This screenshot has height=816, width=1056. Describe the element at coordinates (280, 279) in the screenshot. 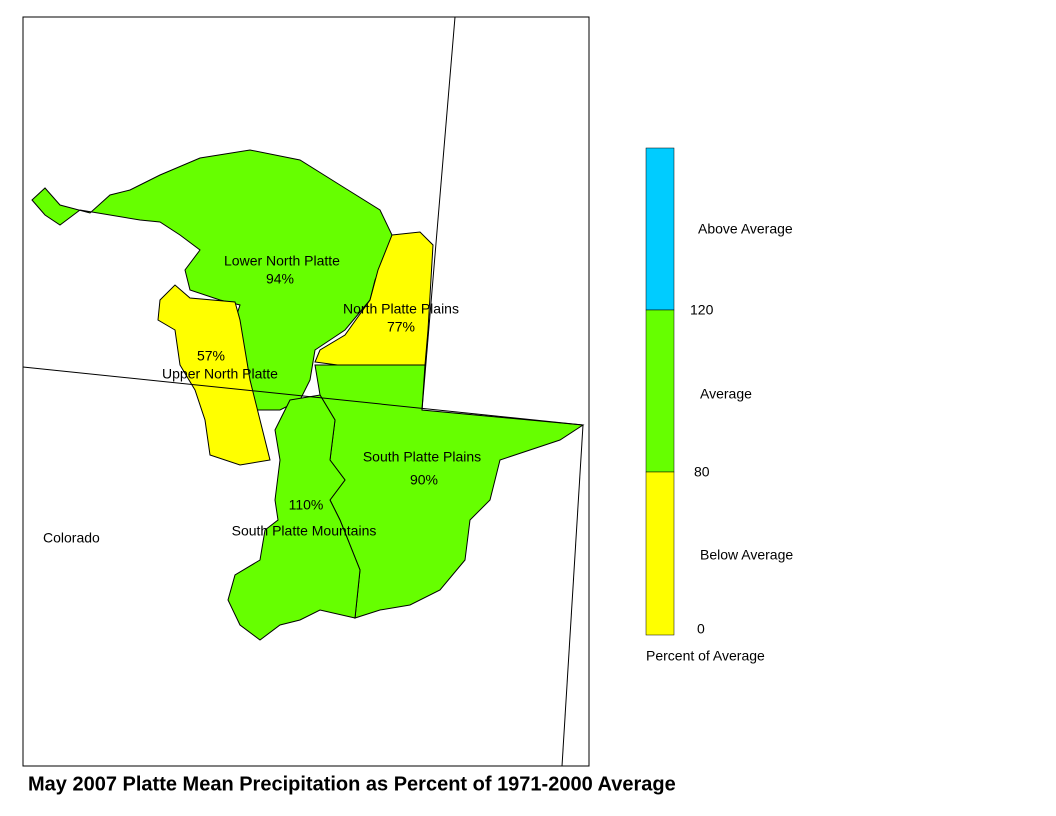

I see `region-value: 94%` at that location.